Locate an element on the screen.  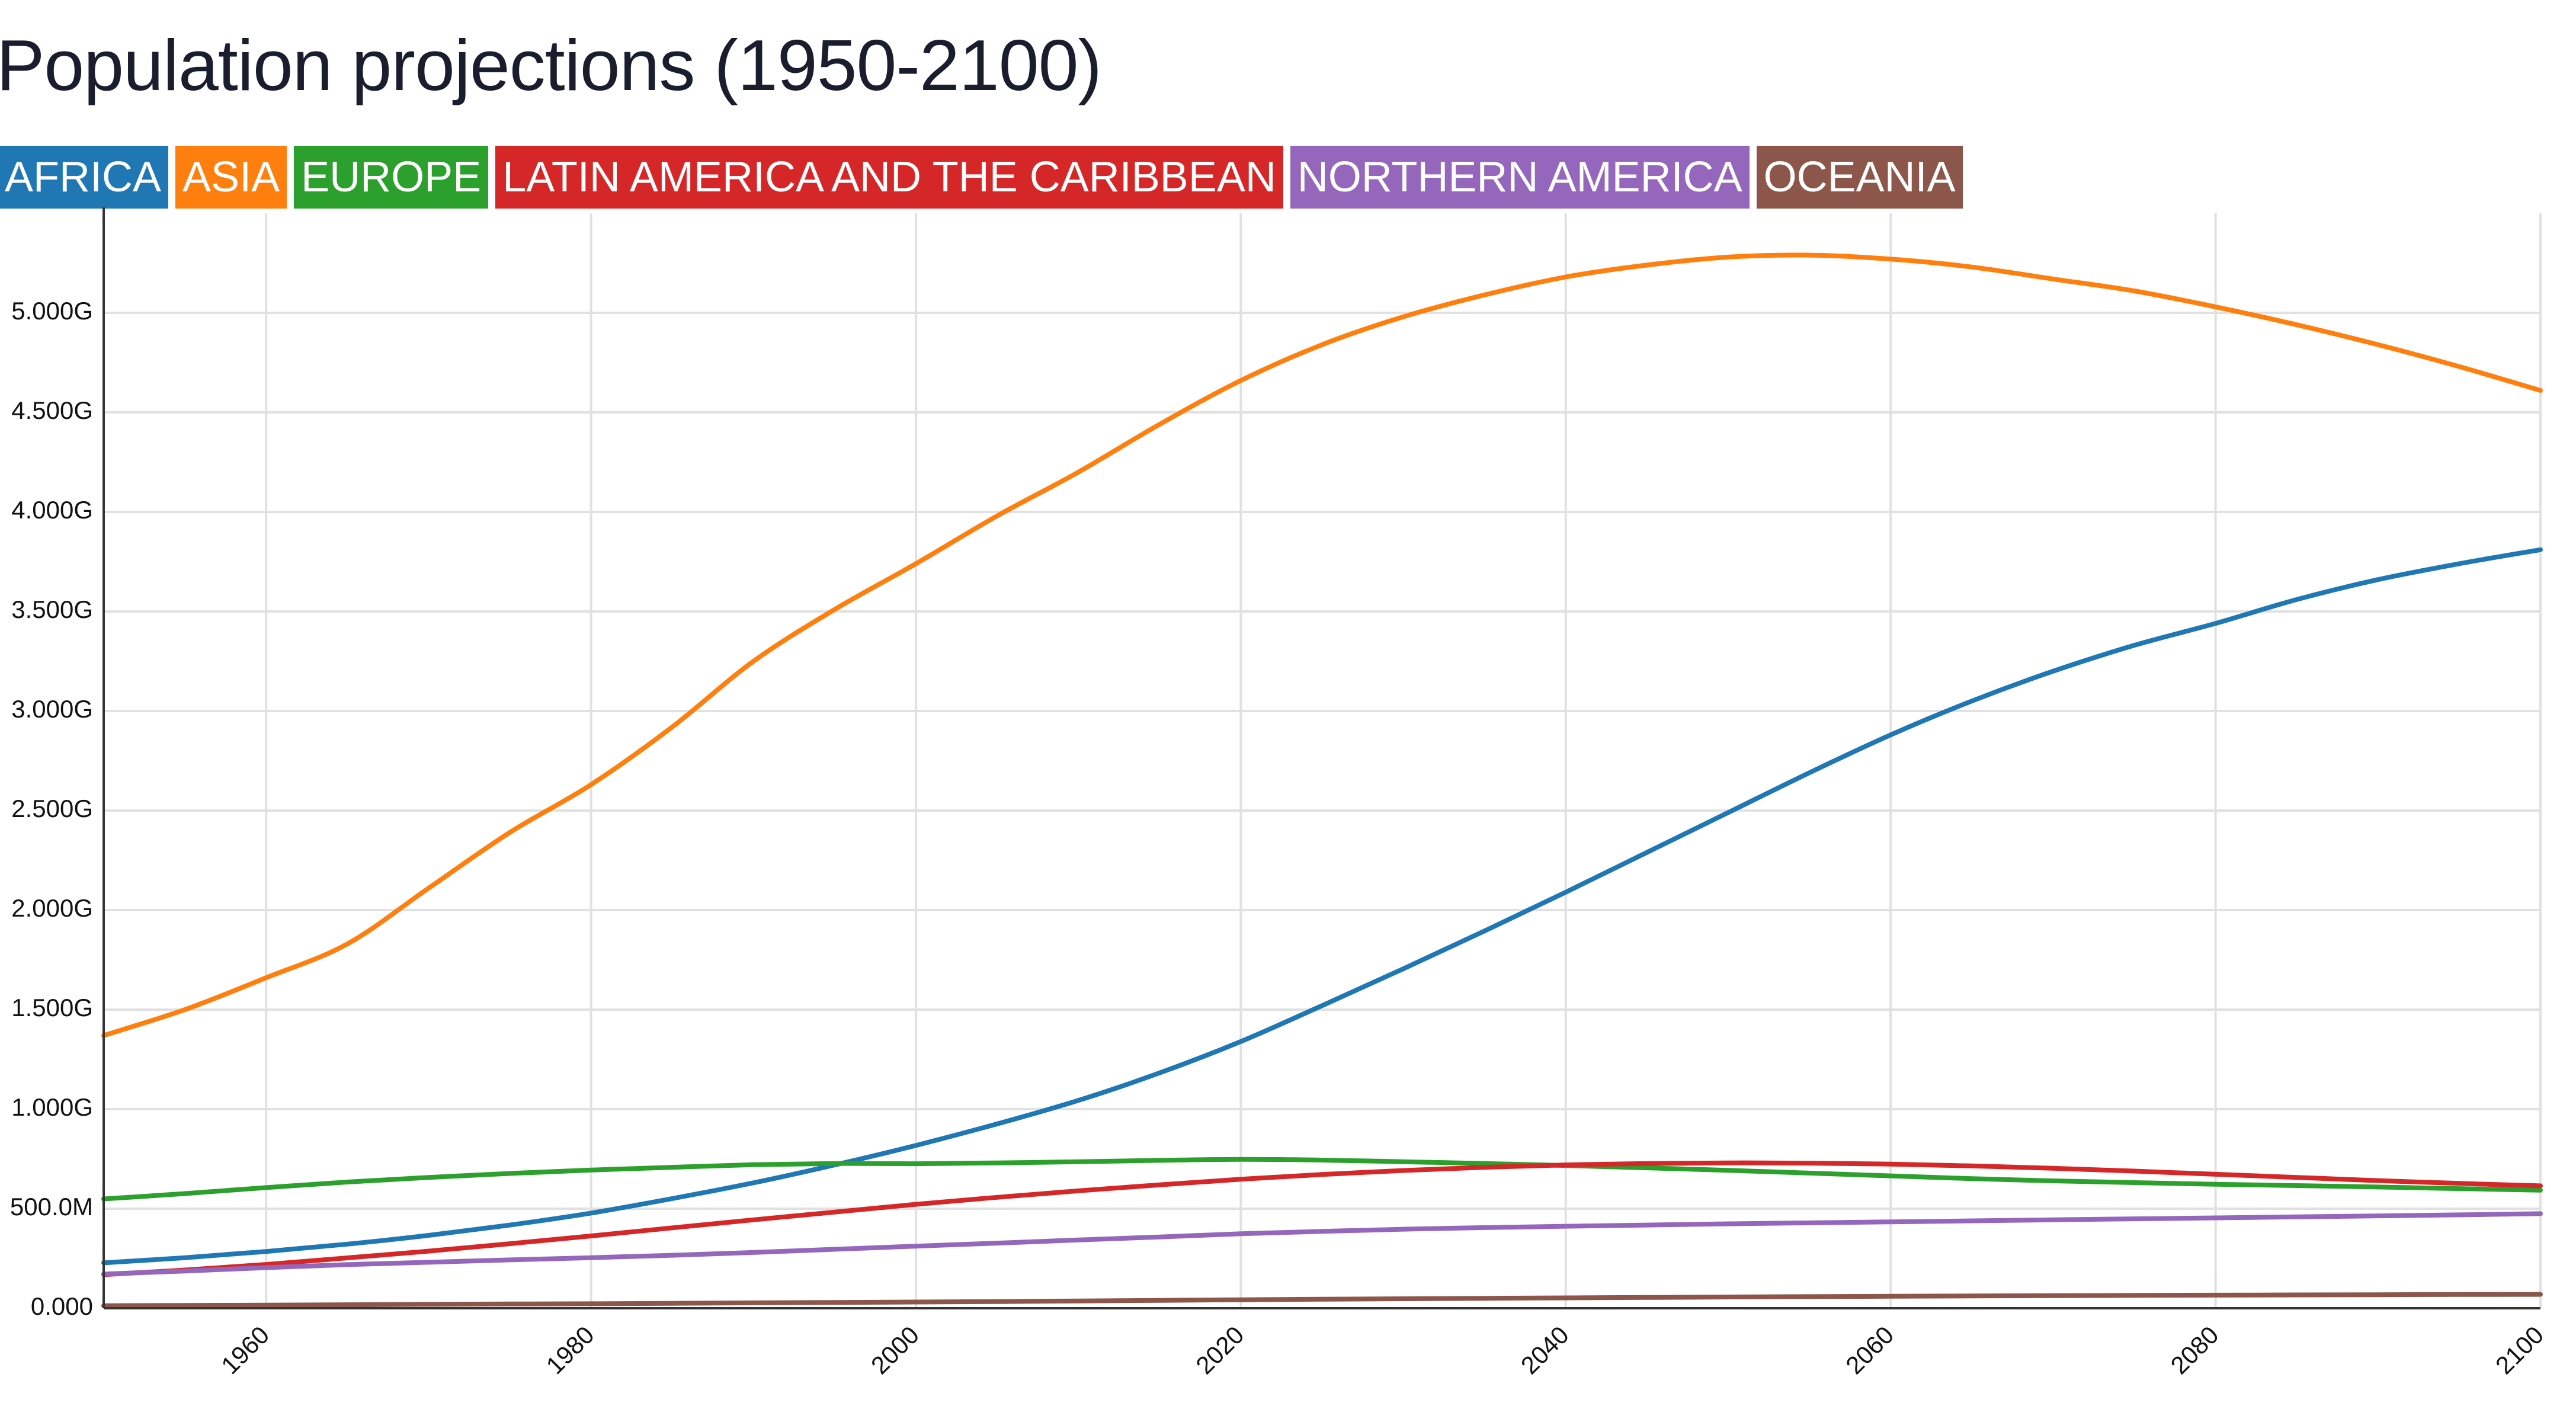
y-tick-label: 3.000G is located at coordinates (52, 709).